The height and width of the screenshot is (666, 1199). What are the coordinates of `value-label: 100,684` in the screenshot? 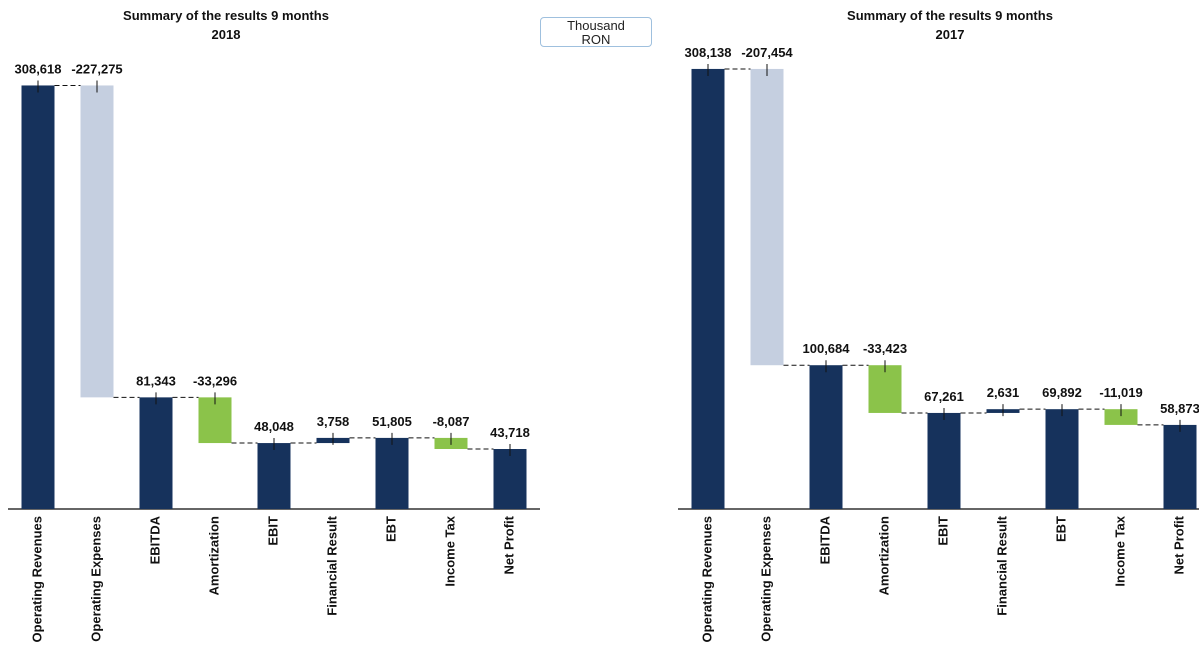 It's located at (827, 348).